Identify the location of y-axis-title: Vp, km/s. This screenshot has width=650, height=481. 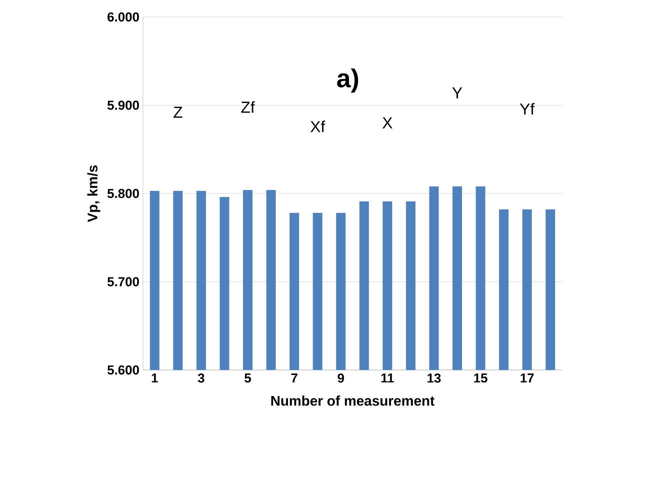
(93, 193).